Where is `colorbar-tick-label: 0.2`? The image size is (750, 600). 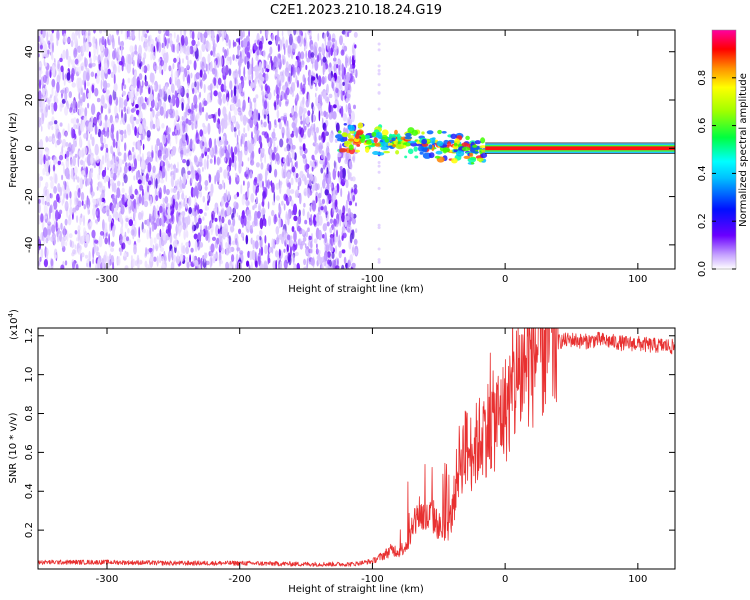
colorbar-tick-label: 0.2 is located at coordinates (702, 221).